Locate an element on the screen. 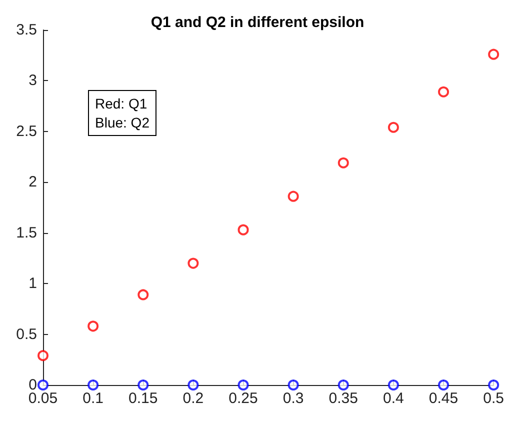  x-tick-label: 0.4 is located at coordinates (393, 398).